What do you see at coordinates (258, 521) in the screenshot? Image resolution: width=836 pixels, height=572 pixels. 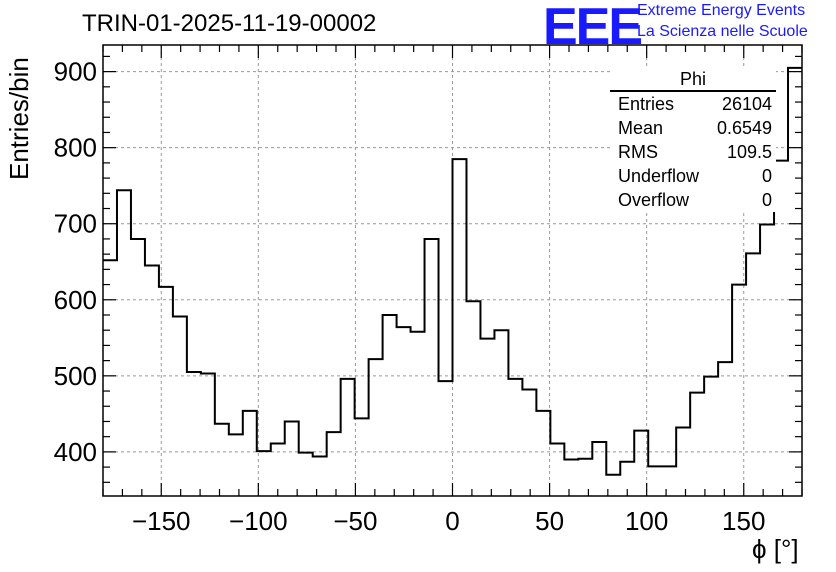 I see `x-tick-label: −100` at bounding box center [258, 521].